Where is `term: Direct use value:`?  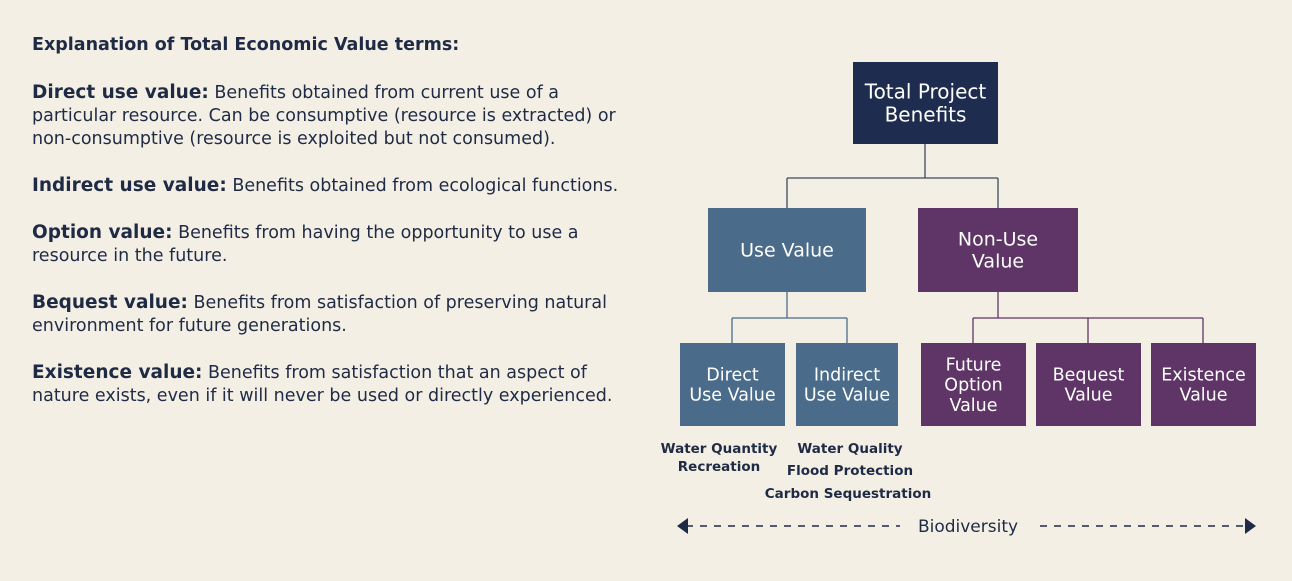
term: Direct use value: is located at coordinates (120, 92).